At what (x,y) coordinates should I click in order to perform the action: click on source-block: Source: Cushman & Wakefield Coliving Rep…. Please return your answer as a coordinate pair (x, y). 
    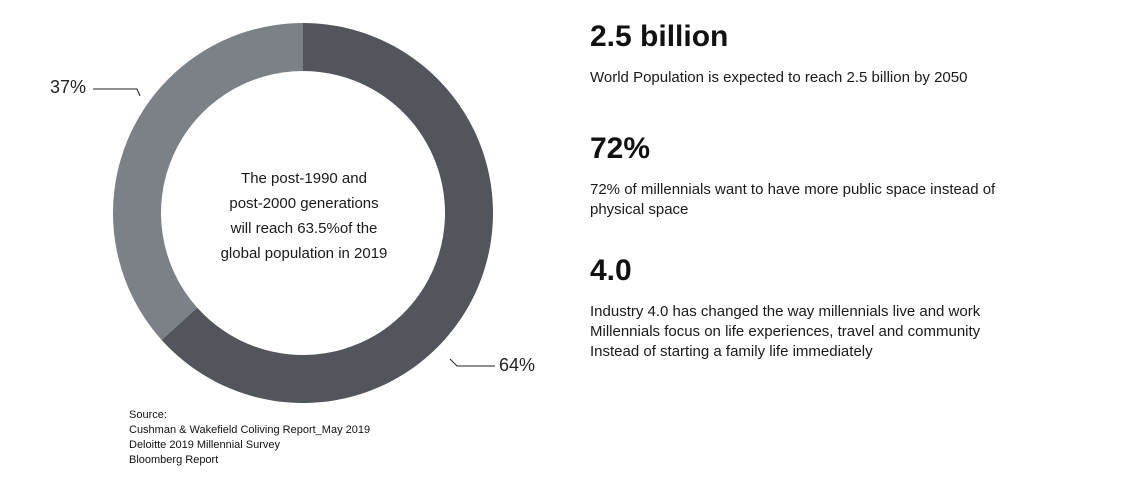
    Looking at the image, I should click on (249, 438).